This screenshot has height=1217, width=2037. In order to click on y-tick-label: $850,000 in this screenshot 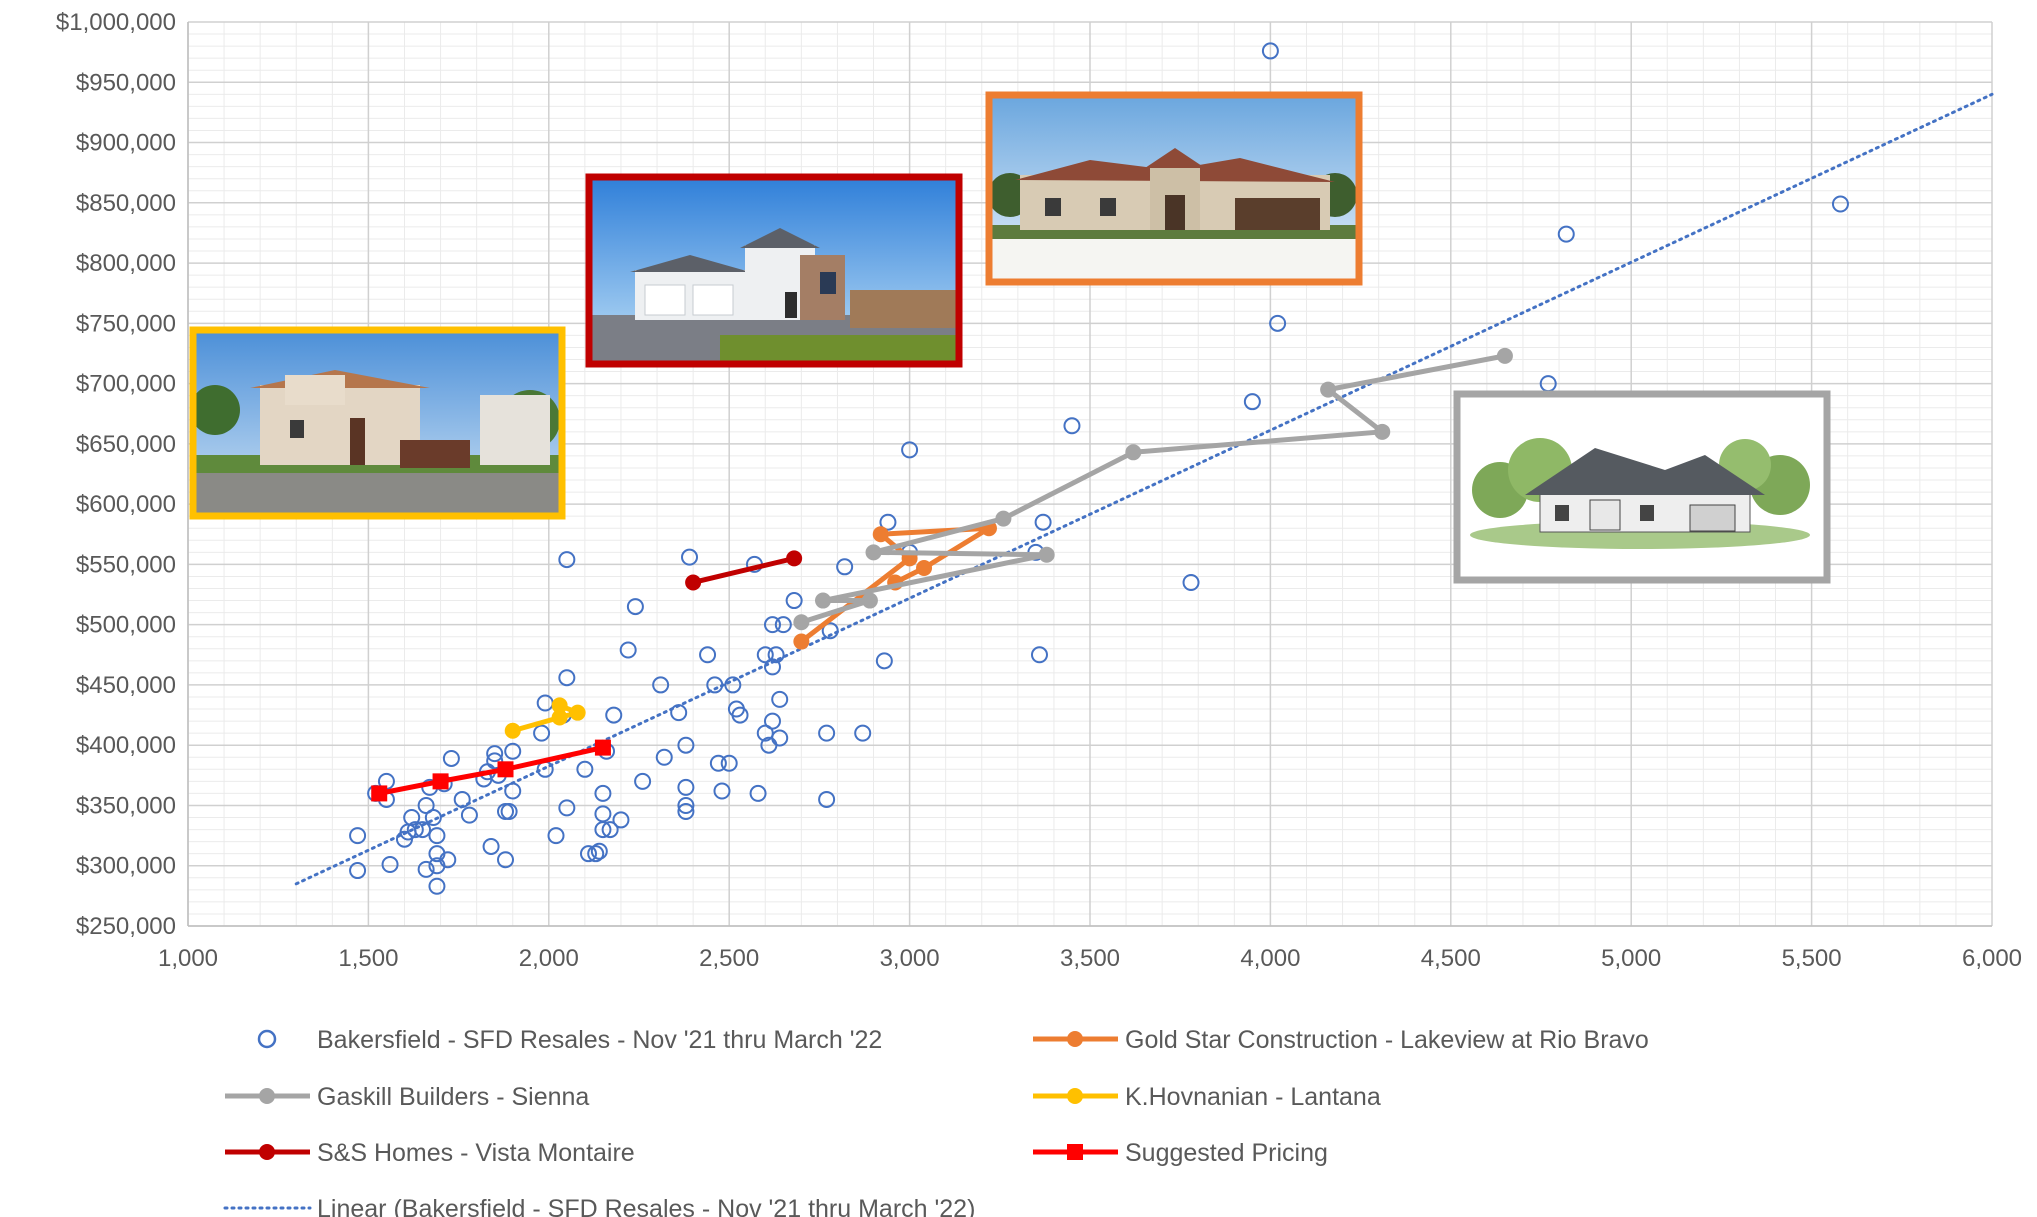, I will do `click(126, 203)`.